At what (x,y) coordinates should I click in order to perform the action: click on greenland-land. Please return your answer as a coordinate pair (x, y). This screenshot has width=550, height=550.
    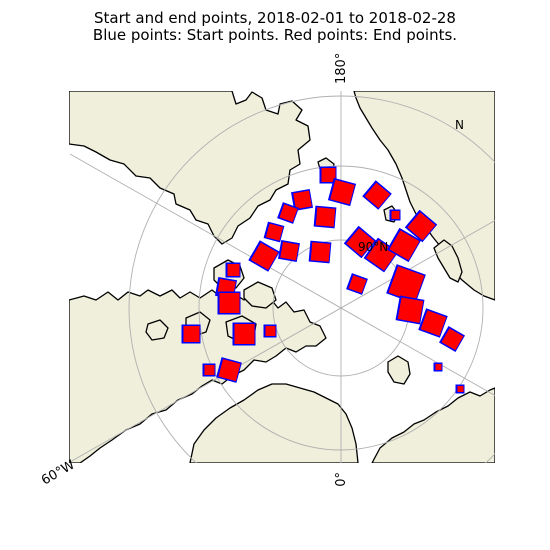
    Looking at the image, I should click on (274, 423).